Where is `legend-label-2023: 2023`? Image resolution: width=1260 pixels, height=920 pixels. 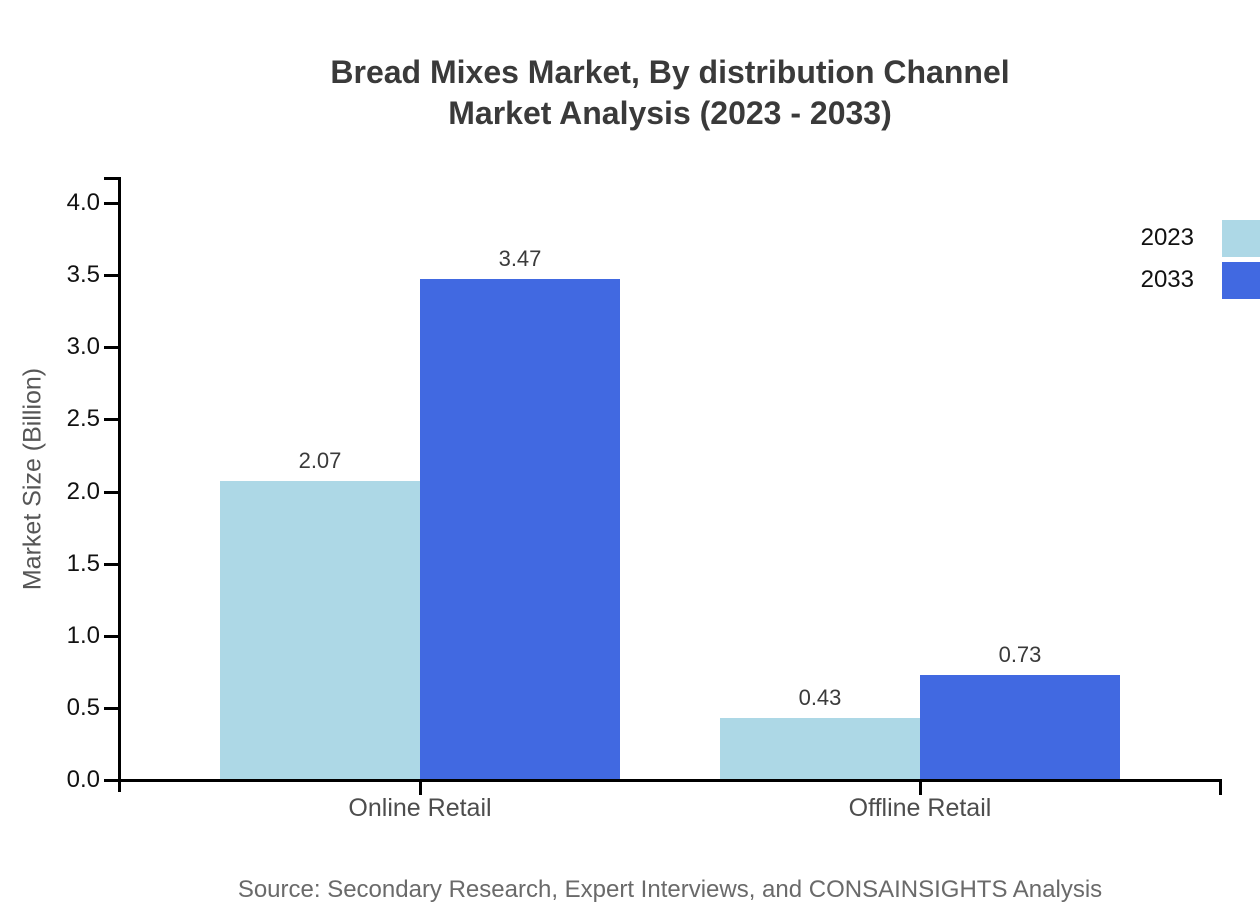 legend-label-2023: 2023 is located at coordinates (1167, 237).